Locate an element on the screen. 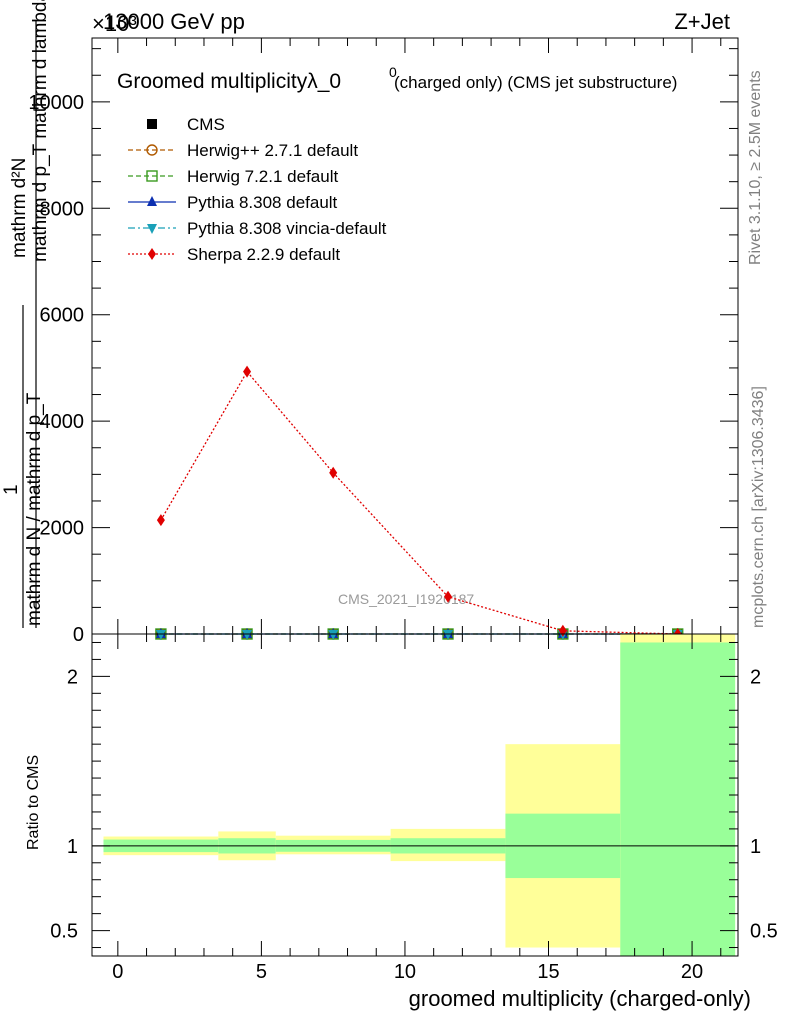  y-tick-label: 10000 is located at coordinates (56, 103).